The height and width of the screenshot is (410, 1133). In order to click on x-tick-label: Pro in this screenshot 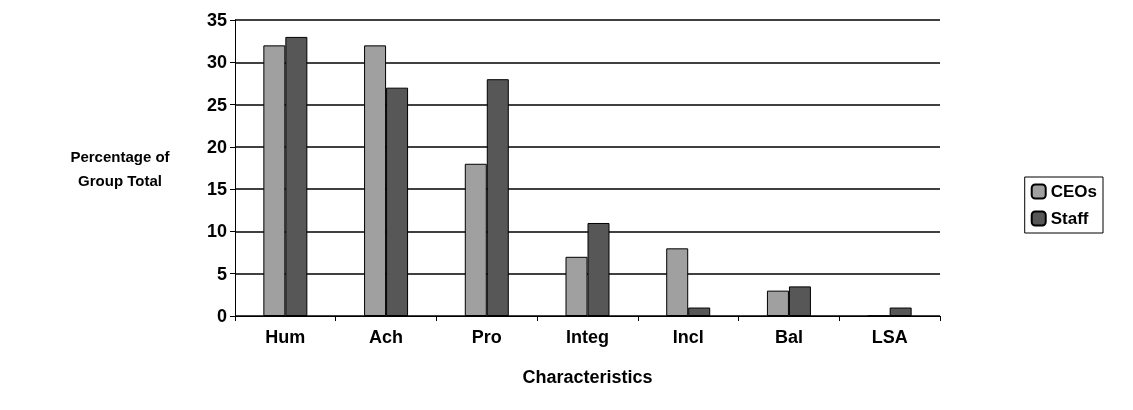, I will do `click(486, 337)`.